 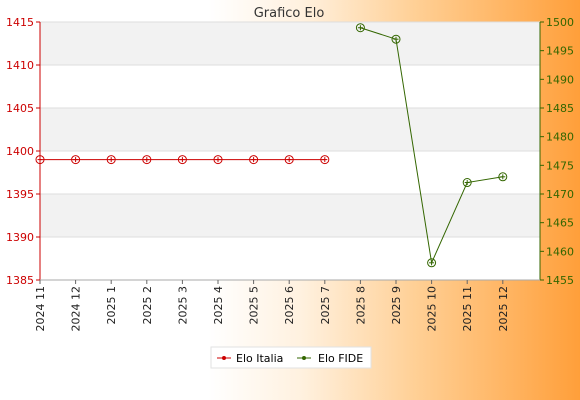 I want to click on left-tick-label: 1410, so click(x=20, y=65).